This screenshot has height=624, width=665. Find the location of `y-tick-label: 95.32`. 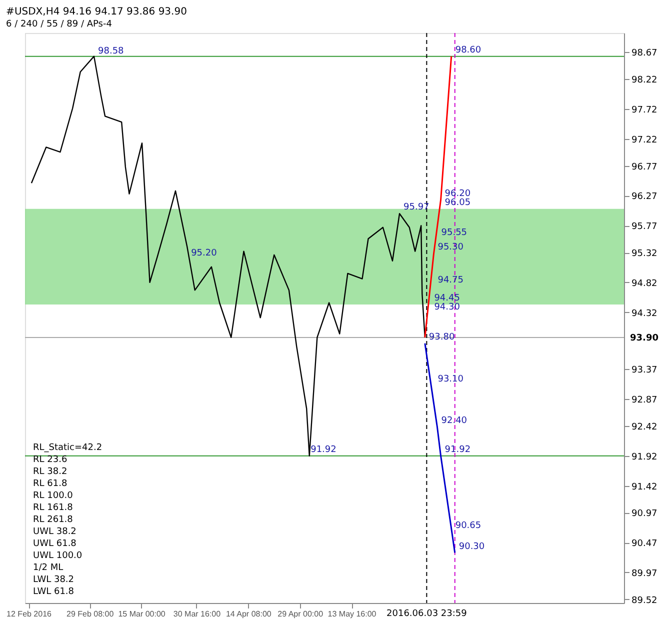

y-tick-label: 95.32 is located at coordinates (645, 254).